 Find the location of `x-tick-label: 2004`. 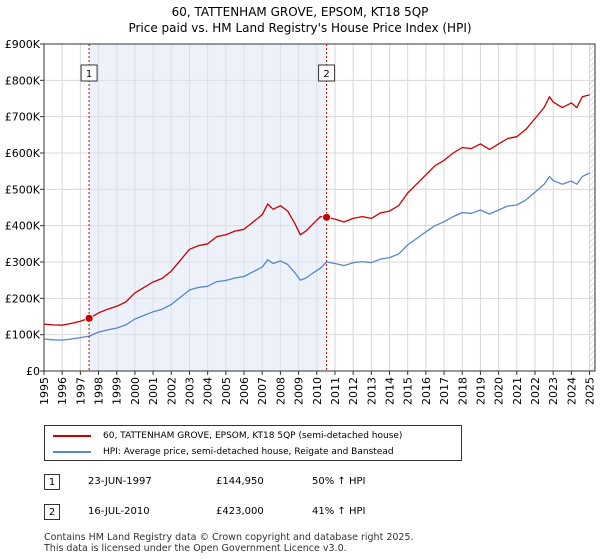

x-tick-label: 2004 is located at coordinates (208, 391).